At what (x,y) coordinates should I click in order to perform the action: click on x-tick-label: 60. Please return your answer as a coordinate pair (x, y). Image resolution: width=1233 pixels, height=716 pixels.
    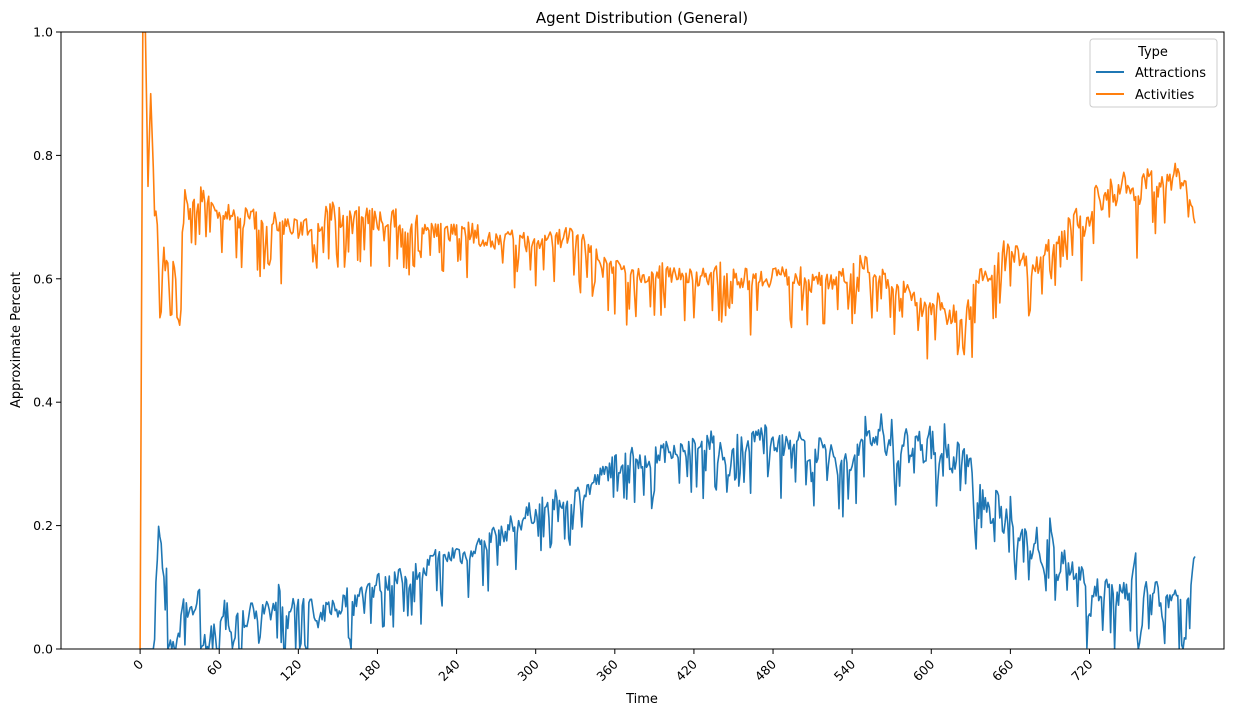
    Looking at the image, I should click on (214, 667).